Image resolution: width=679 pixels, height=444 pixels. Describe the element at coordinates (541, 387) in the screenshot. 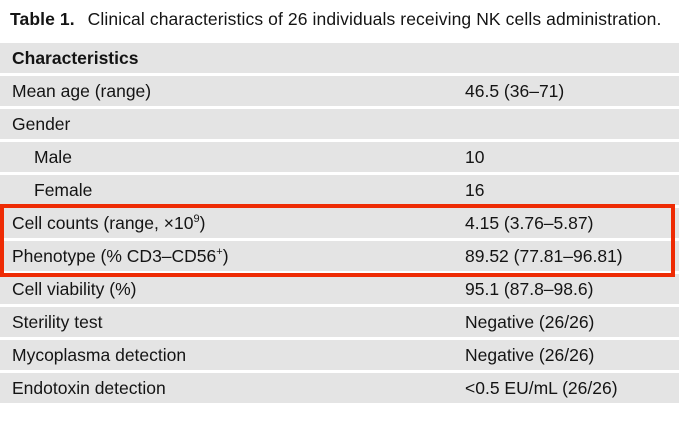

I see `row-value: <0.5 EU/mL (26/26)` at that location.